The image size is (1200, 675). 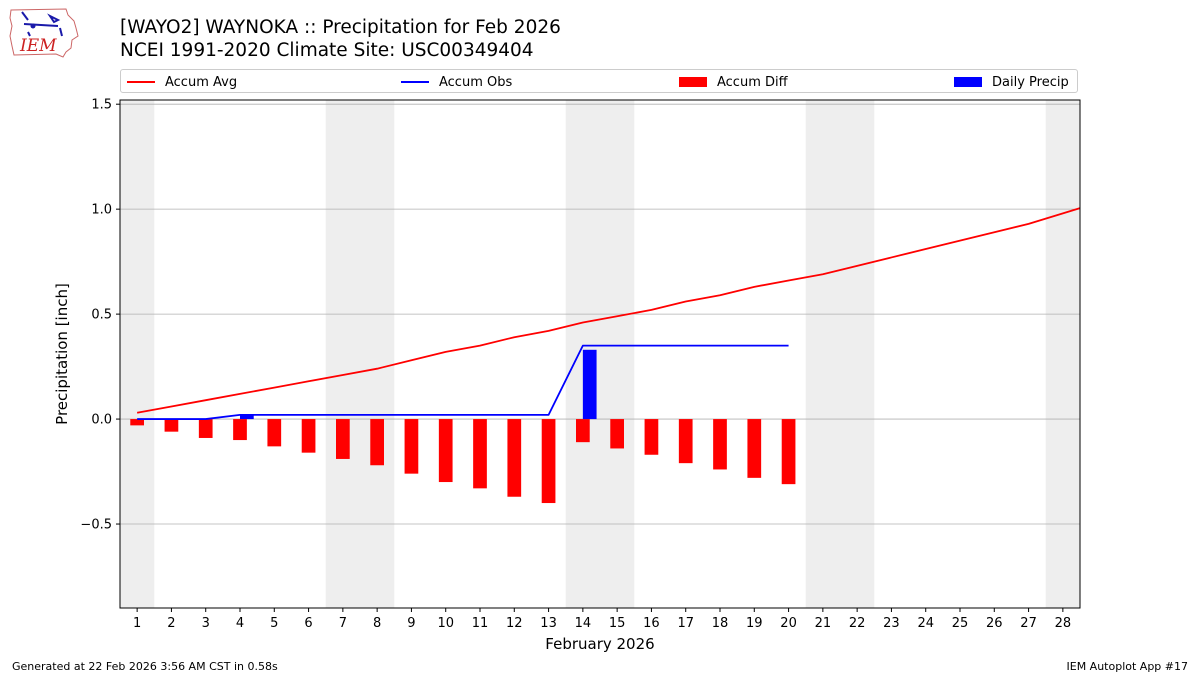 I want to click on x-tick-label: 24, so click(x=925, y=623).